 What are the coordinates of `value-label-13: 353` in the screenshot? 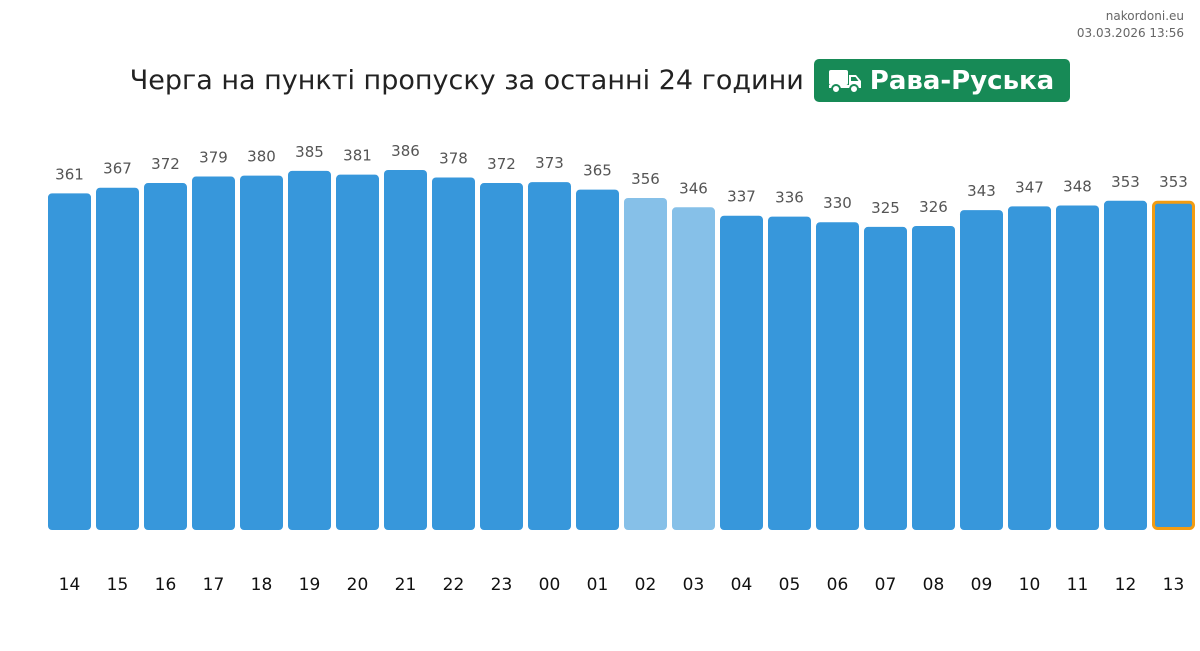 It's located at (1173, 182).